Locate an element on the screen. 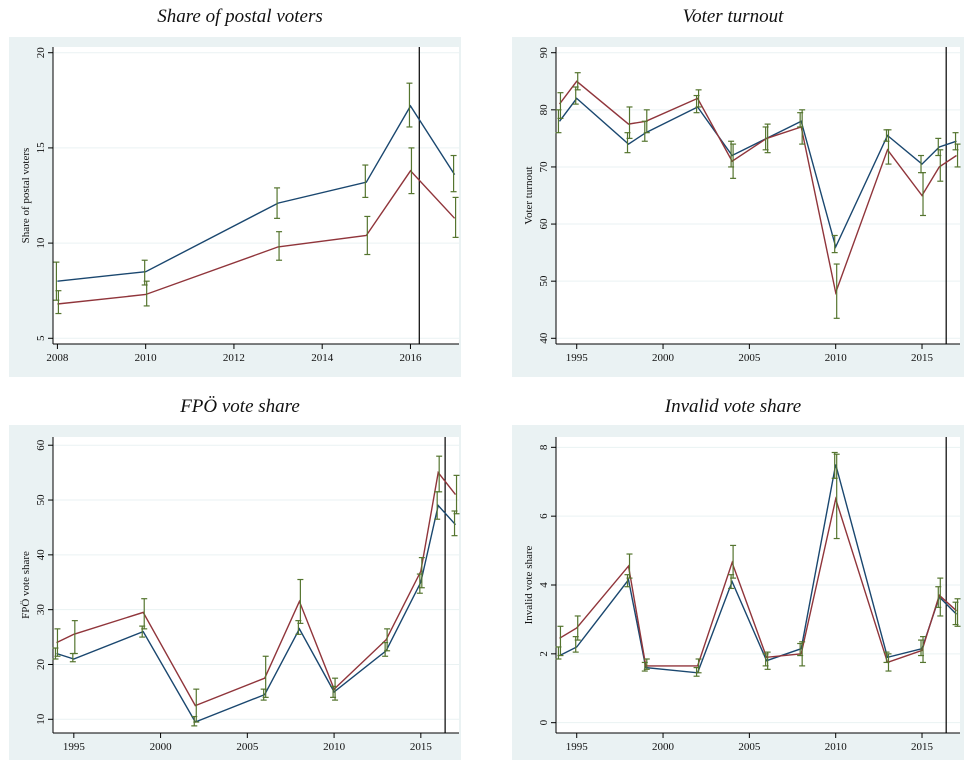  y-tick-label: 90 is located at coordinates (544, 53).